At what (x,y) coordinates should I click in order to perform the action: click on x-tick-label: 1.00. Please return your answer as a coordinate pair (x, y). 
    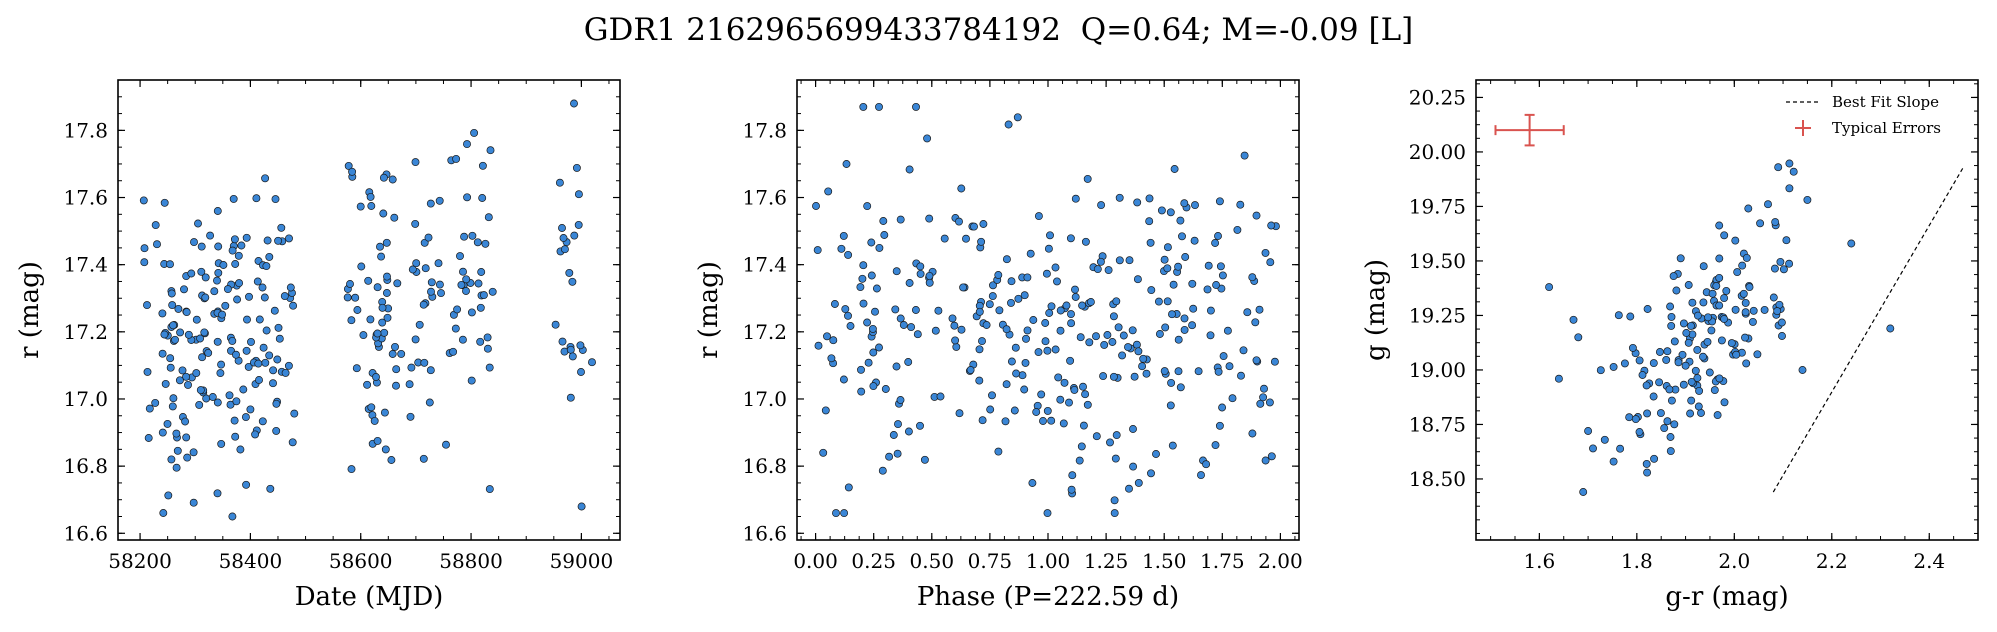
    Looking at the image, I should click on (1048, 561).